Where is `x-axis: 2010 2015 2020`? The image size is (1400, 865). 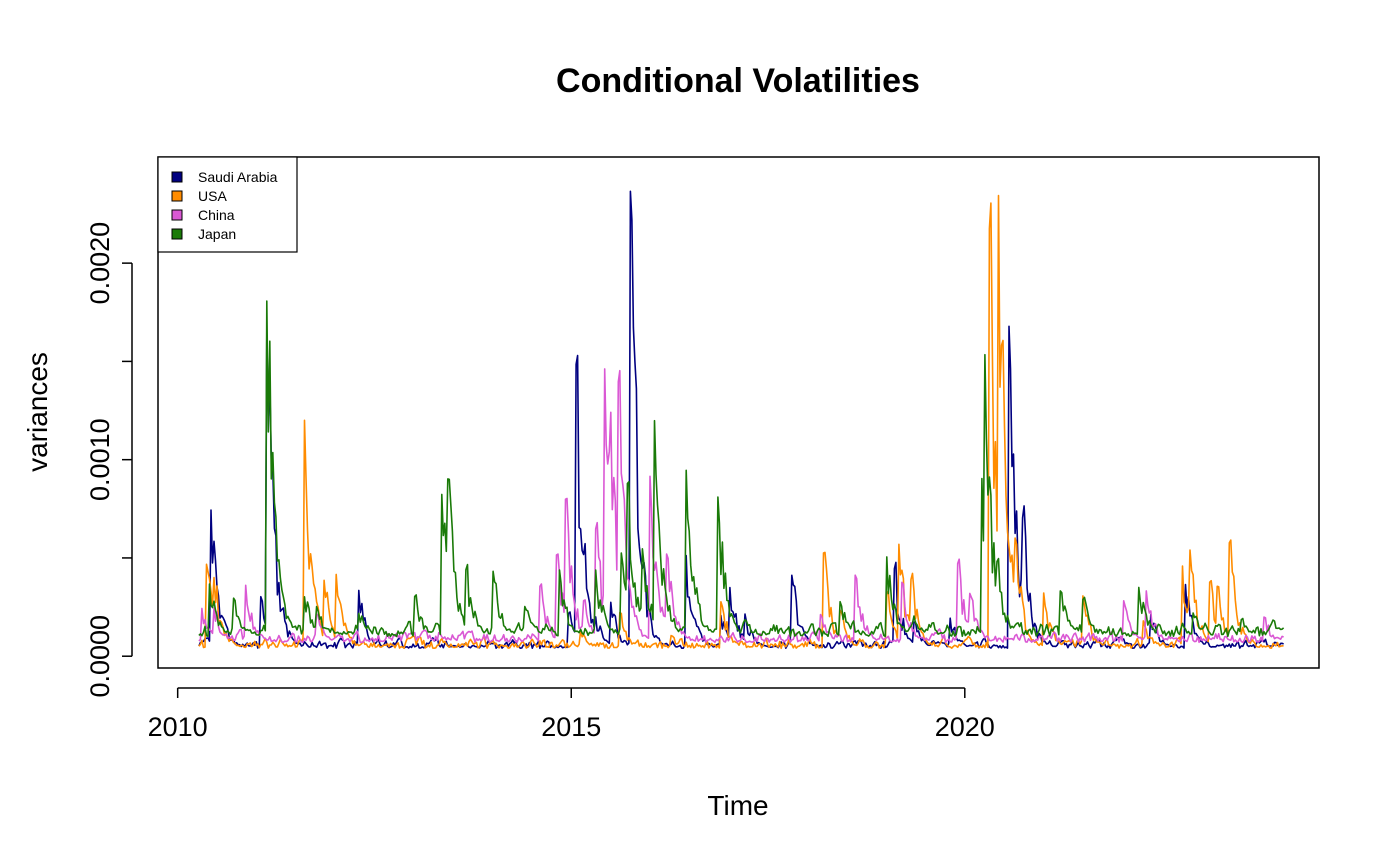
x-axis: 2010 2015 2020 is located at coordinates (571, 714).